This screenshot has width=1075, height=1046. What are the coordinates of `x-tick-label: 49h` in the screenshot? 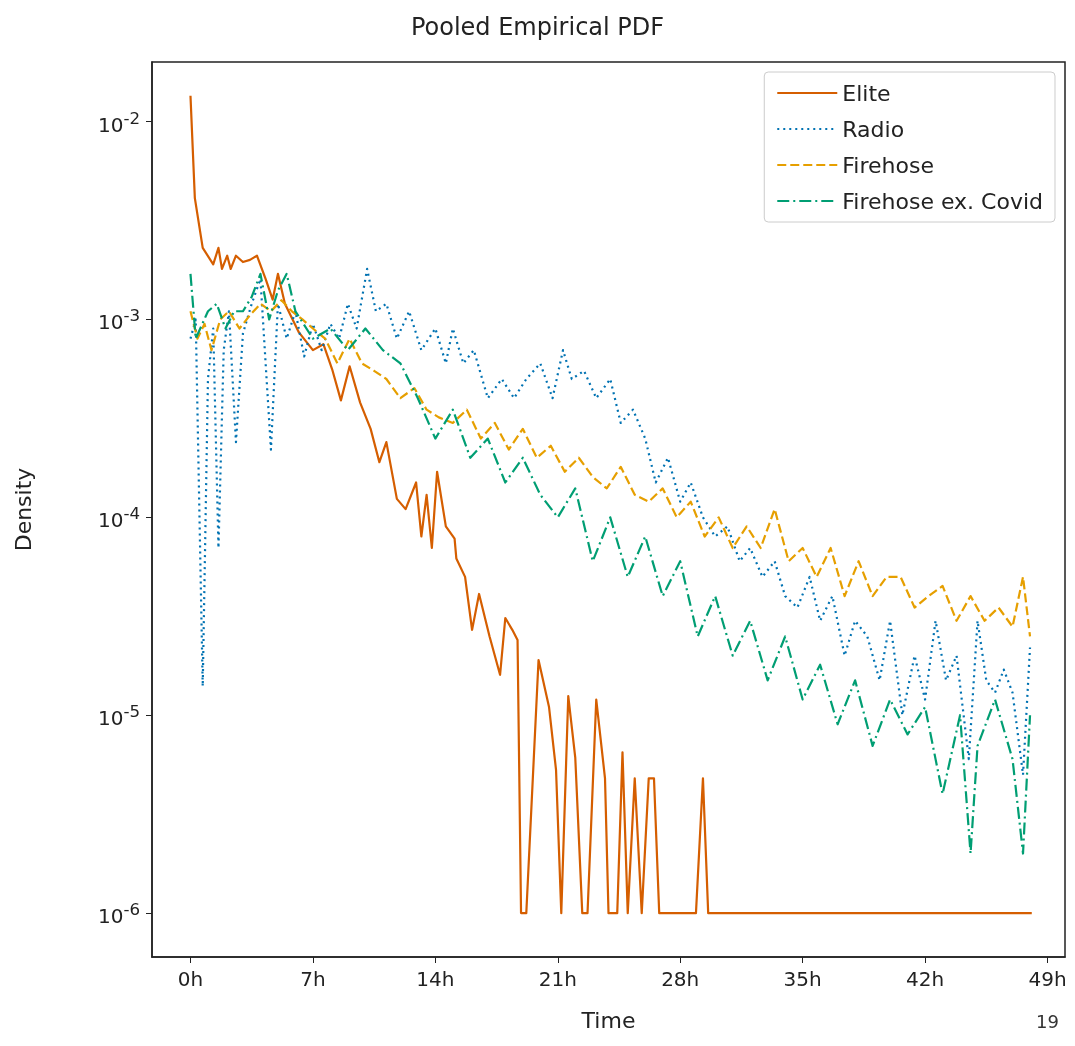 It's located at (1047, 979).